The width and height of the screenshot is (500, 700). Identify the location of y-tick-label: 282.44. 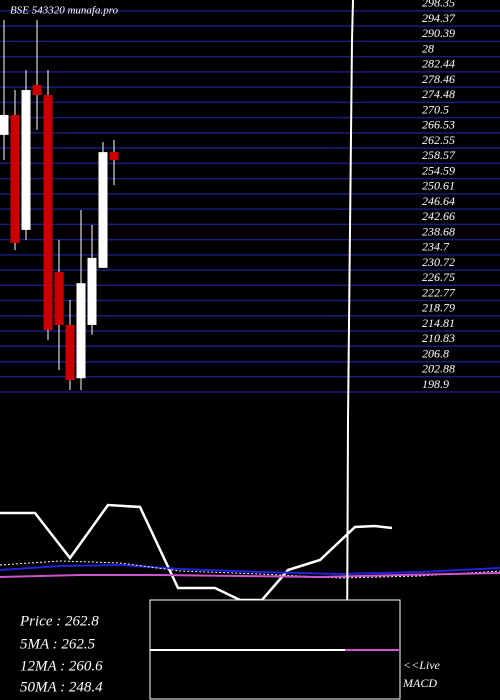
(438, 64).